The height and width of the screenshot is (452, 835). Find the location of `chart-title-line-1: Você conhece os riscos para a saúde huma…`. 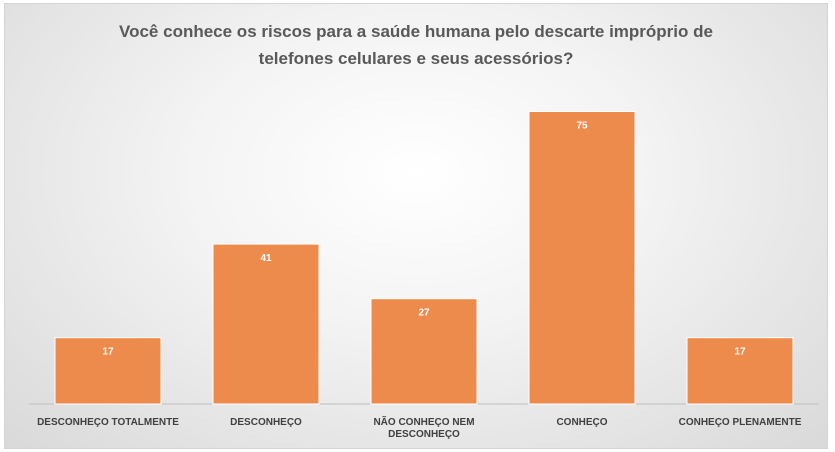

chart-title-line-1: Você conhece os riscos para a saúde huma… is located at coordinates (416, 31).